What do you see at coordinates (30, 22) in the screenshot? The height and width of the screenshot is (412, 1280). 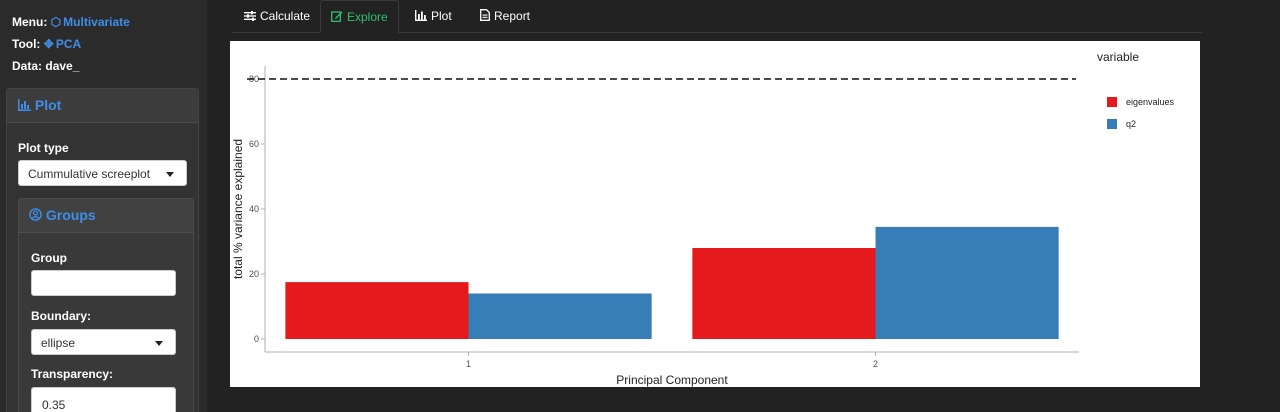 I see `menu-label: Menu:` at bounding box center [30, 22].